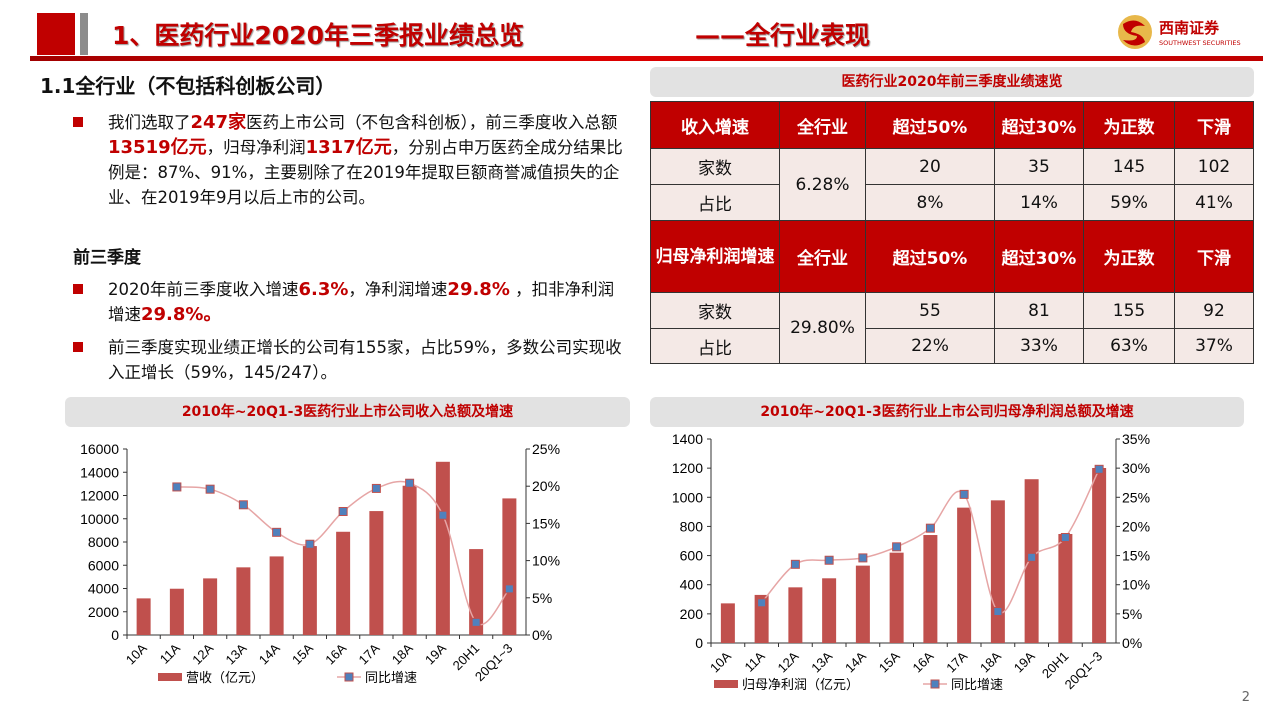  I want to click on table-cell: 8%, so click(930, 202).